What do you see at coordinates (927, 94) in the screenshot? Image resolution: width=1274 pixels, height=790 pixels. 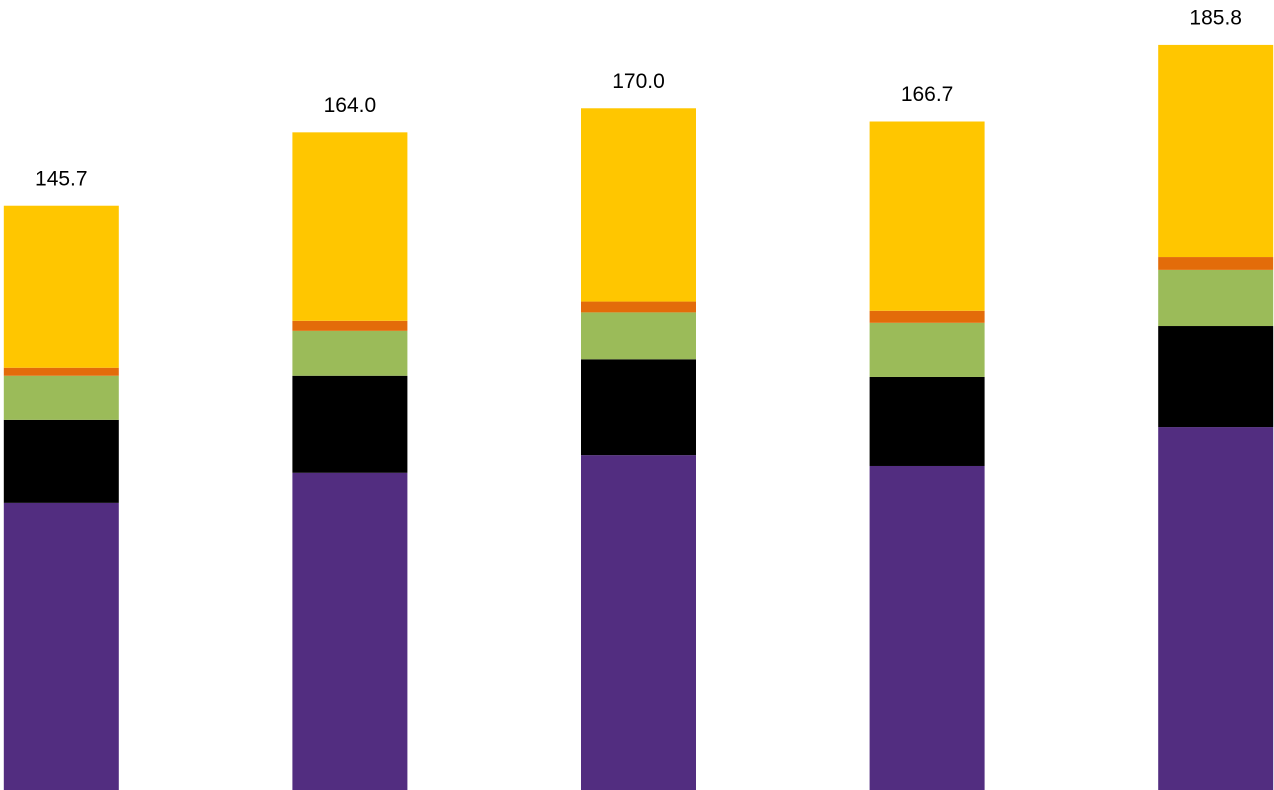 I see `total-label: 166.7` at bounding box center [927, 94].